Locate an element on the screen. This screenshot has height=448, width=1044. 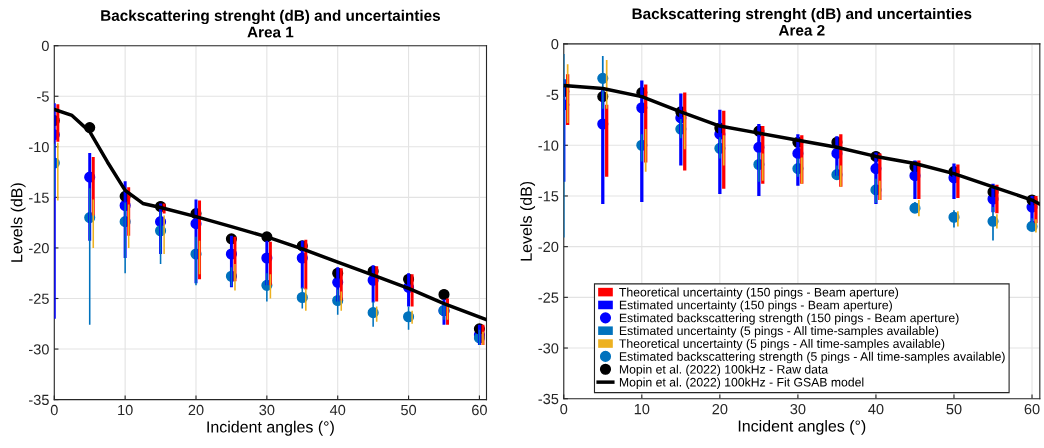
legend-label: Estimated uncertainty (5 pings - All time-samples available) is located at coordinates (779, 332).